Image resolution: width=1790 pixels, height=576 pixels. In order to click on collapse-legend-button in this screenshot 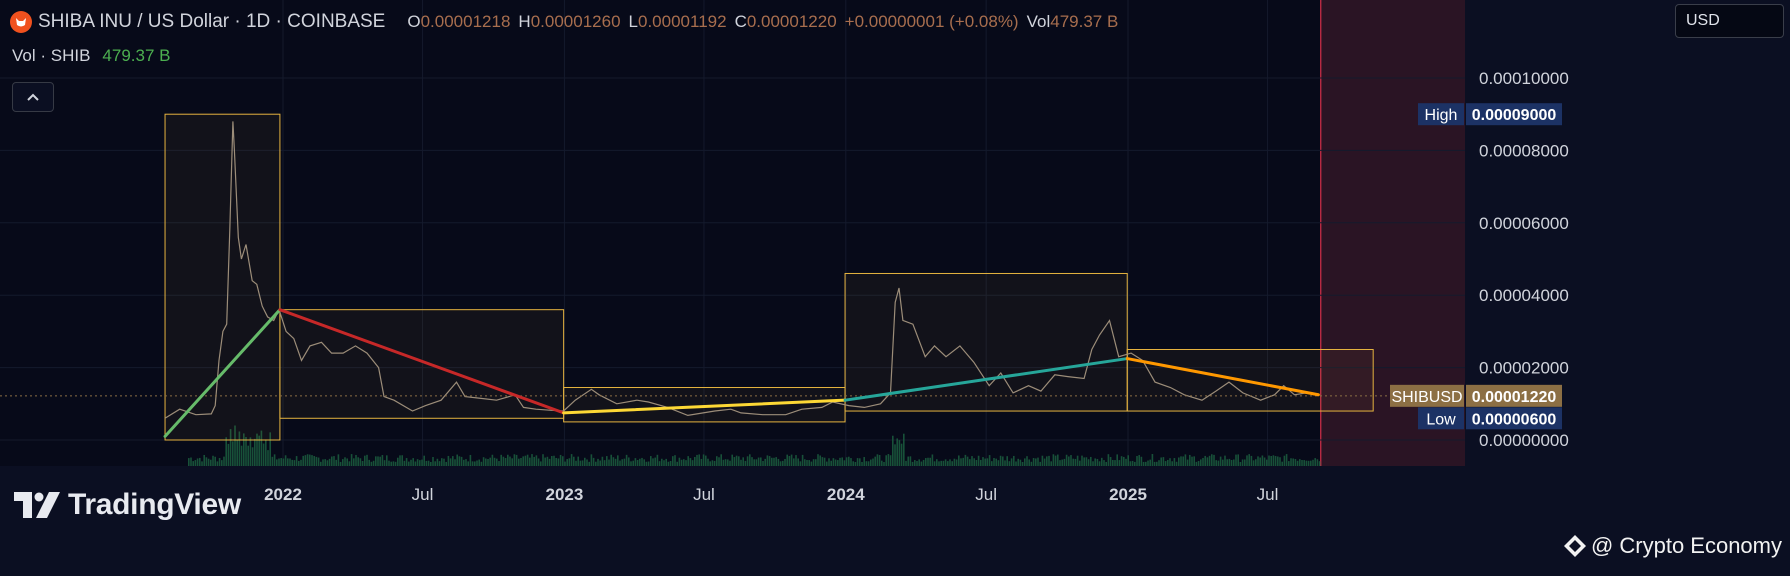, I will do `click(33, 97)`.